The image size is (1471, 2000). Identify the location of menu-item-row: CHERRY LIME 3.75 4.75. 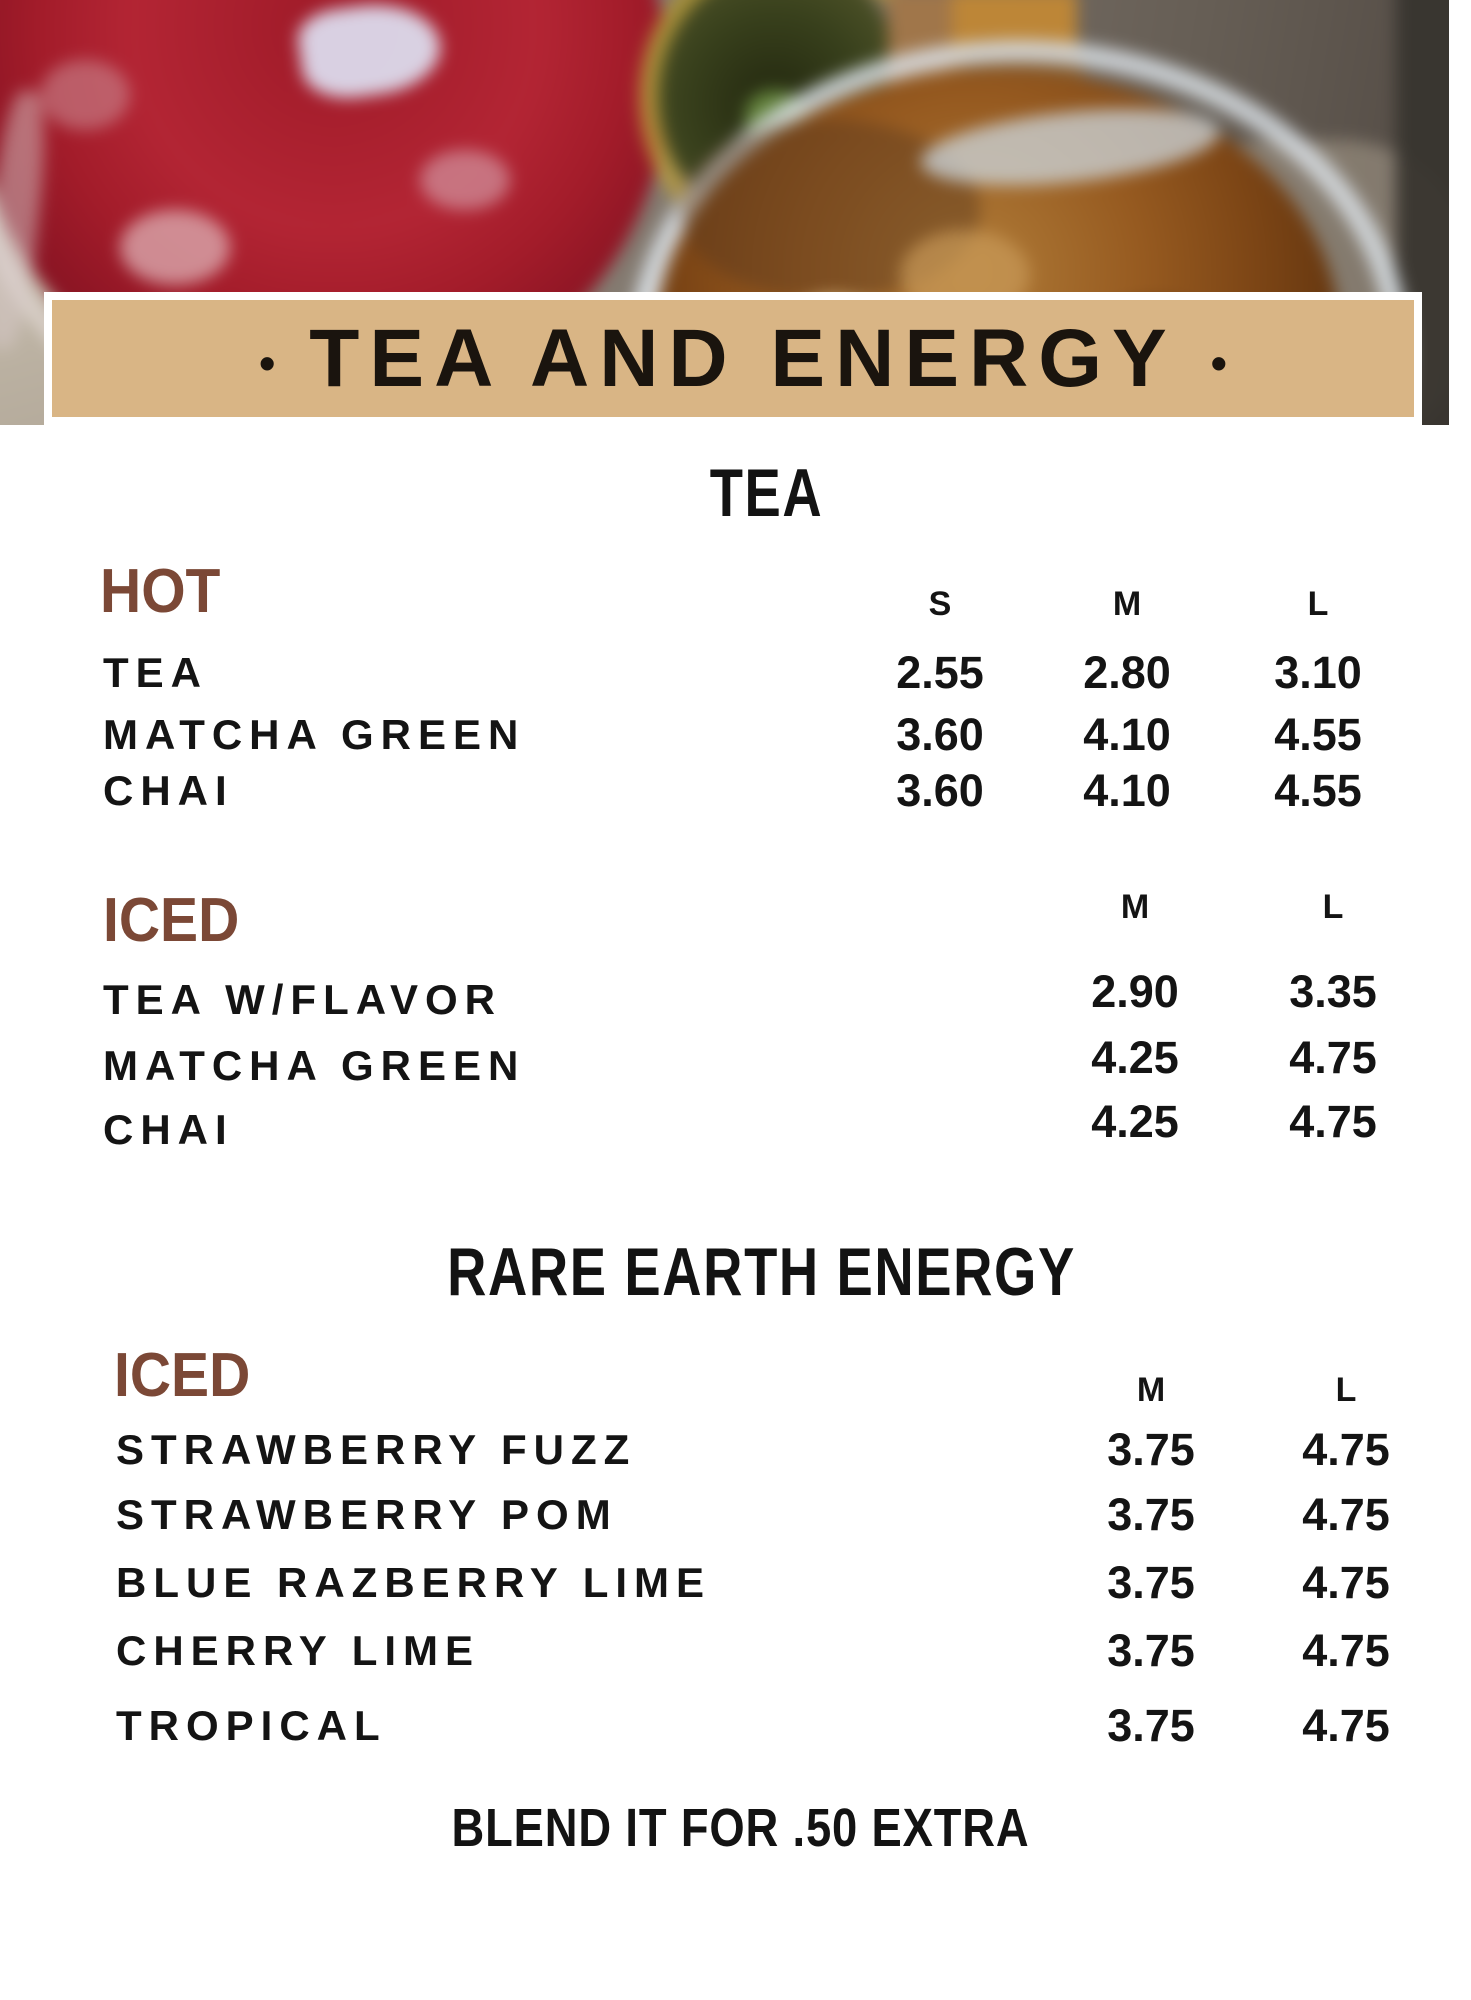
(735, 1657).